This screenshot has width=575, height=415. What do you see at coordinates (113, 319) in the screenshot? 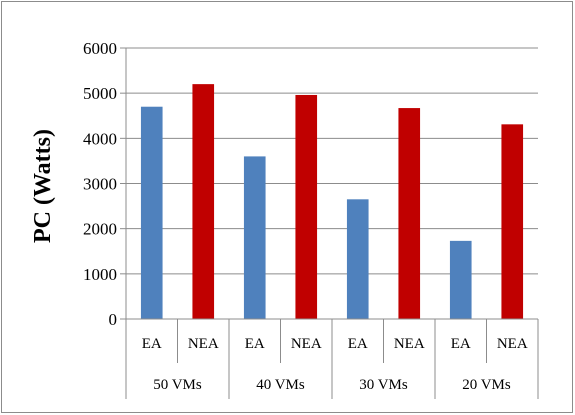
I see `y-tick-label: 0` at bounding box center [113, 319].